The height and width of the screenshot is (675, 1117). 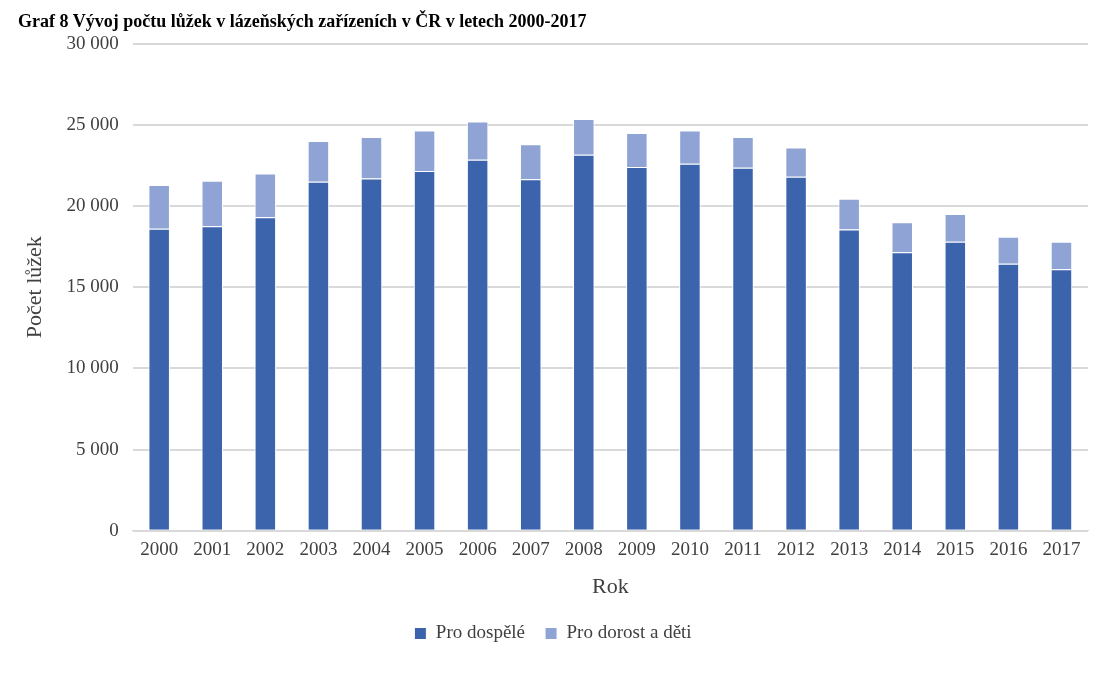 I want to click on x-tick-label: 2001, so click(x=212, y=549).